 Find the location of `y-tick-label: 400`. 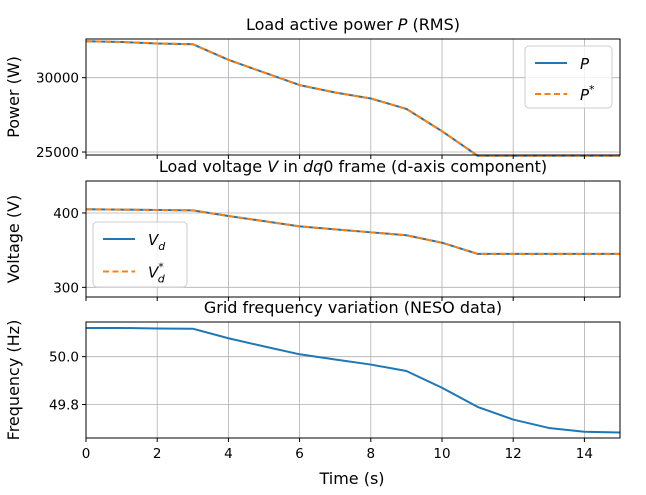

y-tick-label: 400 is located at coordinates (66, 214).